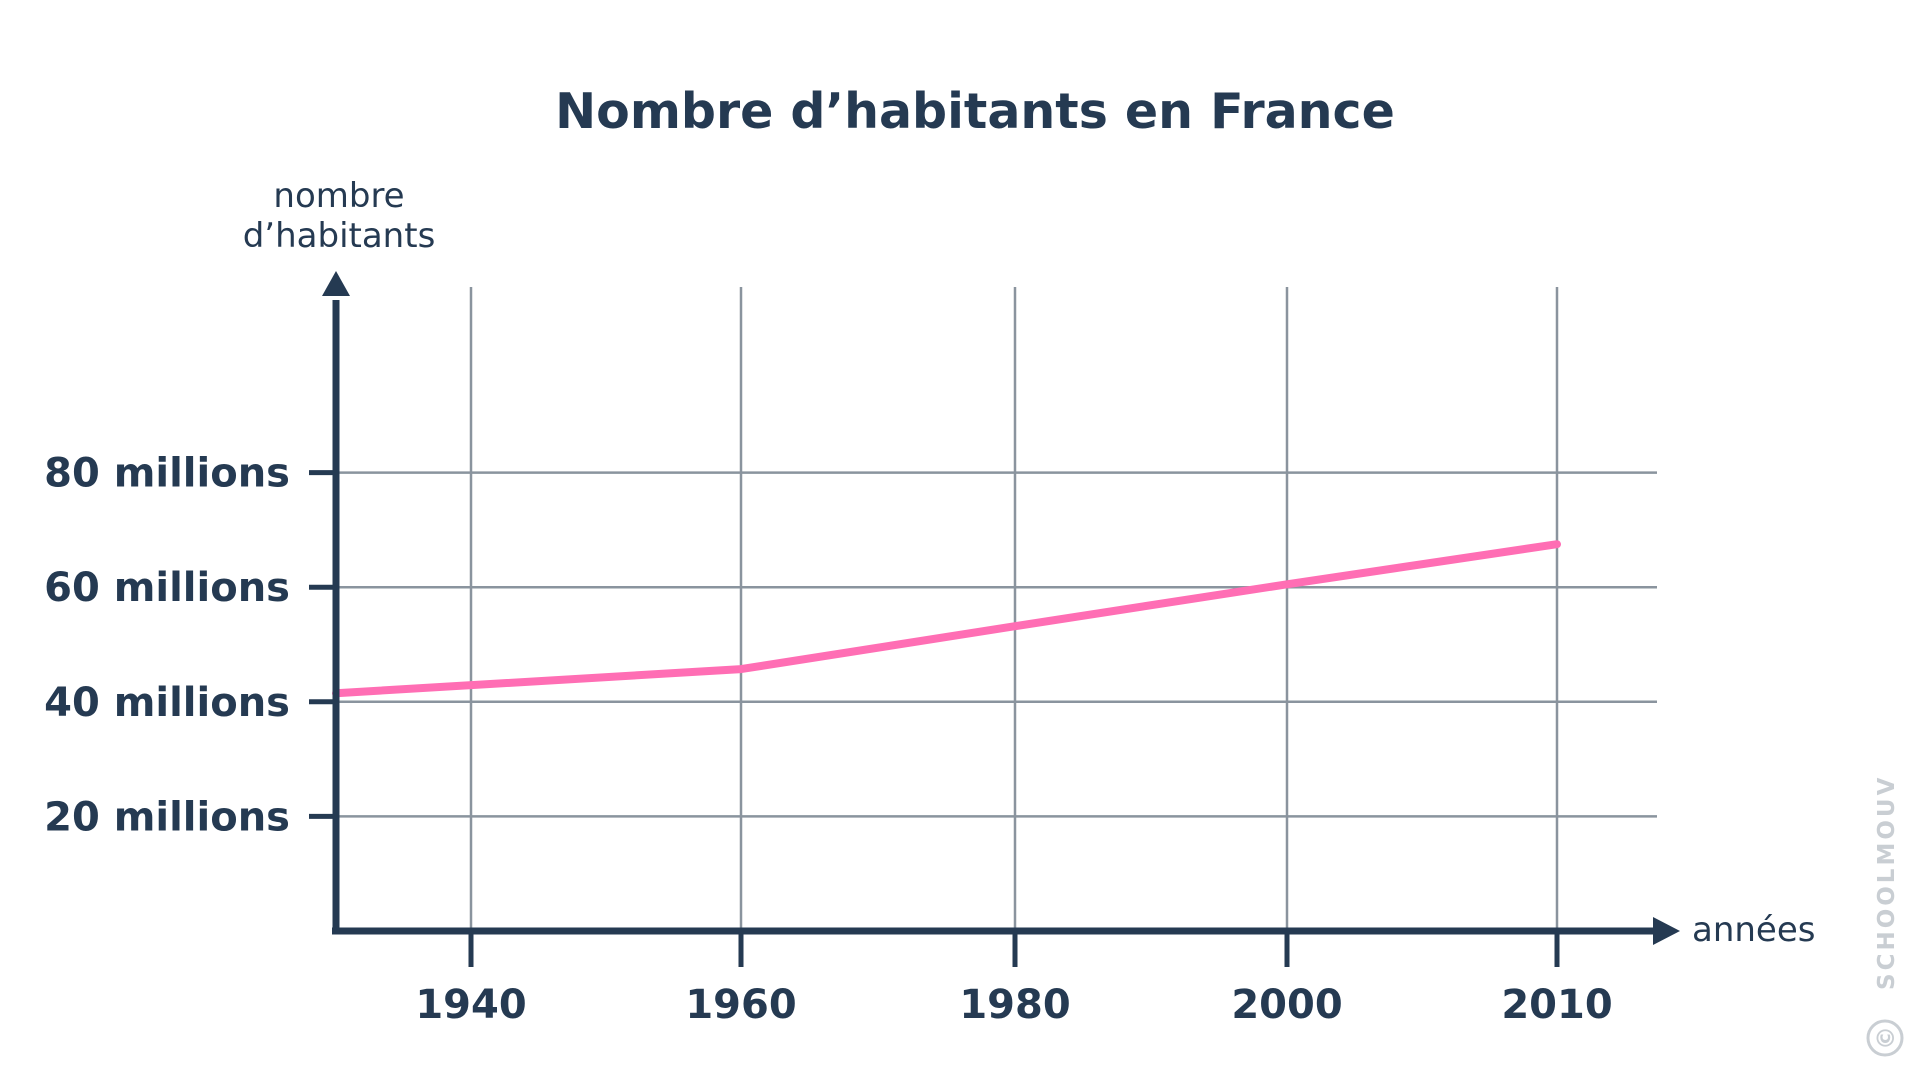 This screenshot has width=1921, height=1081. I want to click on x-tick-label-2000: 2000, so click(1286, 1005).